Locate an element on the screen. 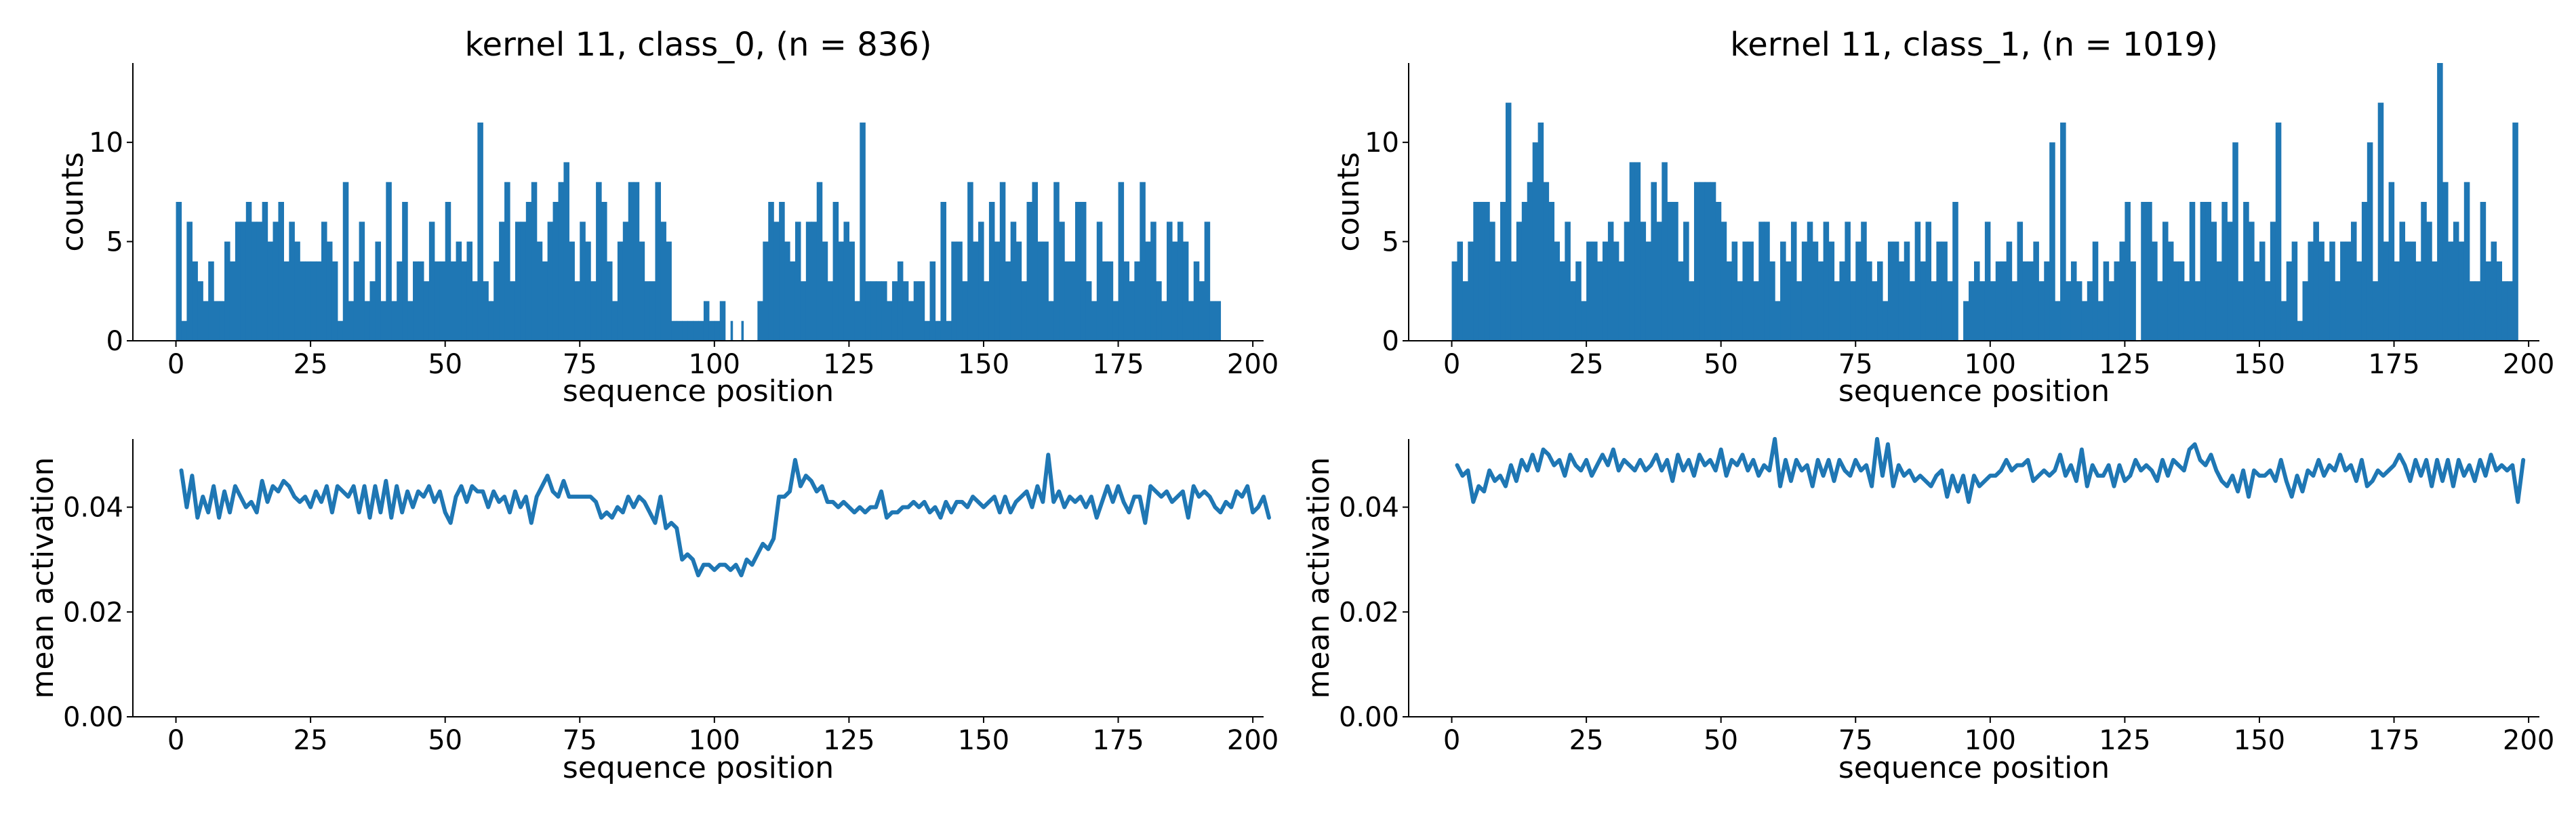  mean-activation-line is located at coordinates (725, 515).